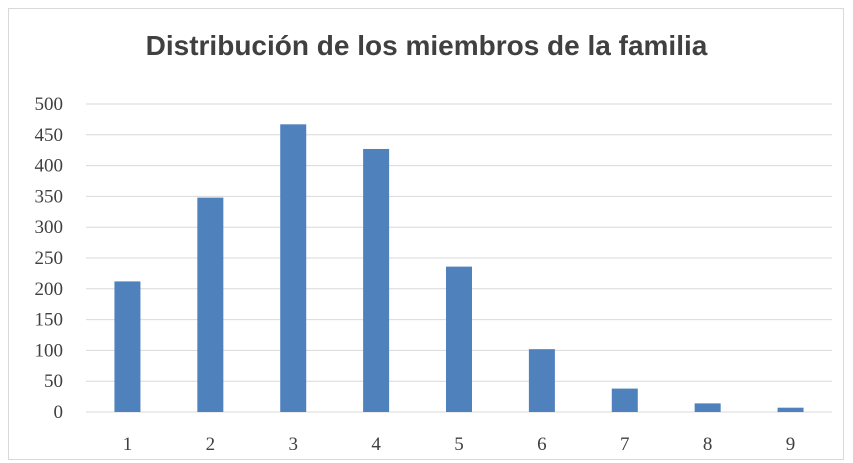 This screenshot has width=853, height=463. I want to click on y-tick-label: 500, so click(49, 104).